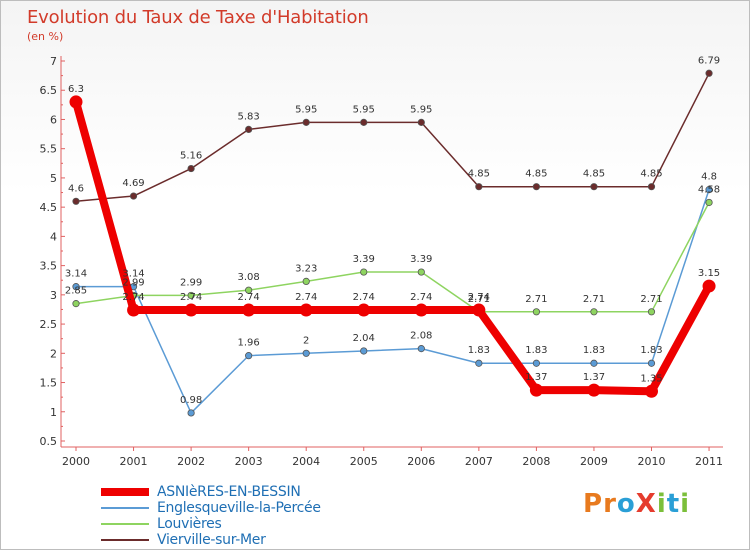 The width and height of the screenshot is (750, 551). What do you see at coordinates (249, 461) in the screenshot?
I see `x-tick-label: 2003` at bounding box center [249, 461].